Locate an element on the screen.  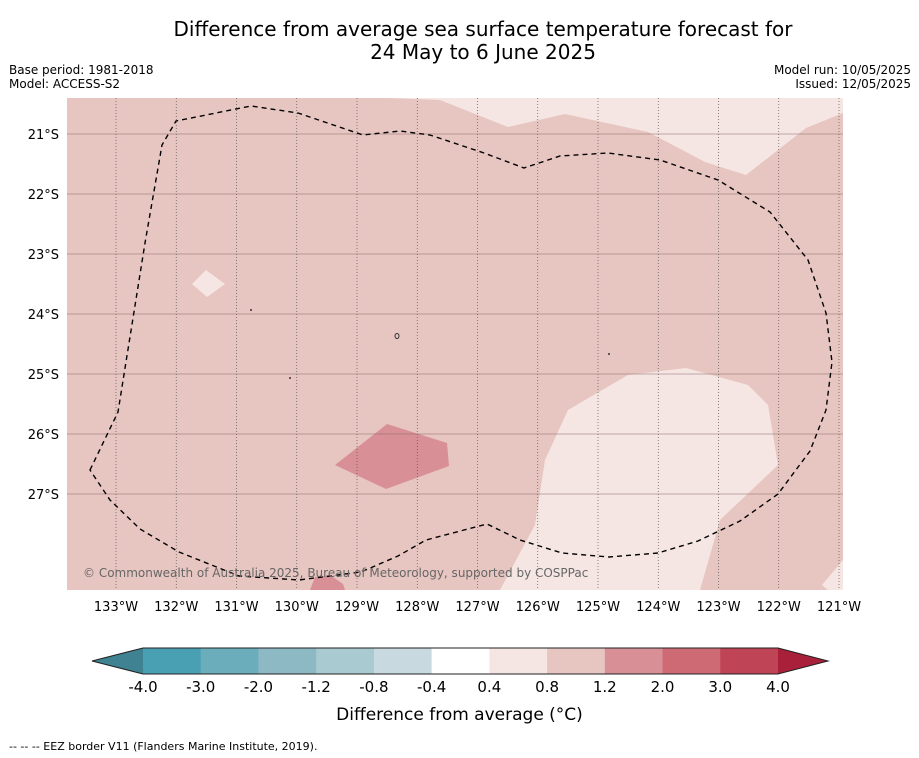
anomaly-region-light-south is located at coordinates (639, 479).